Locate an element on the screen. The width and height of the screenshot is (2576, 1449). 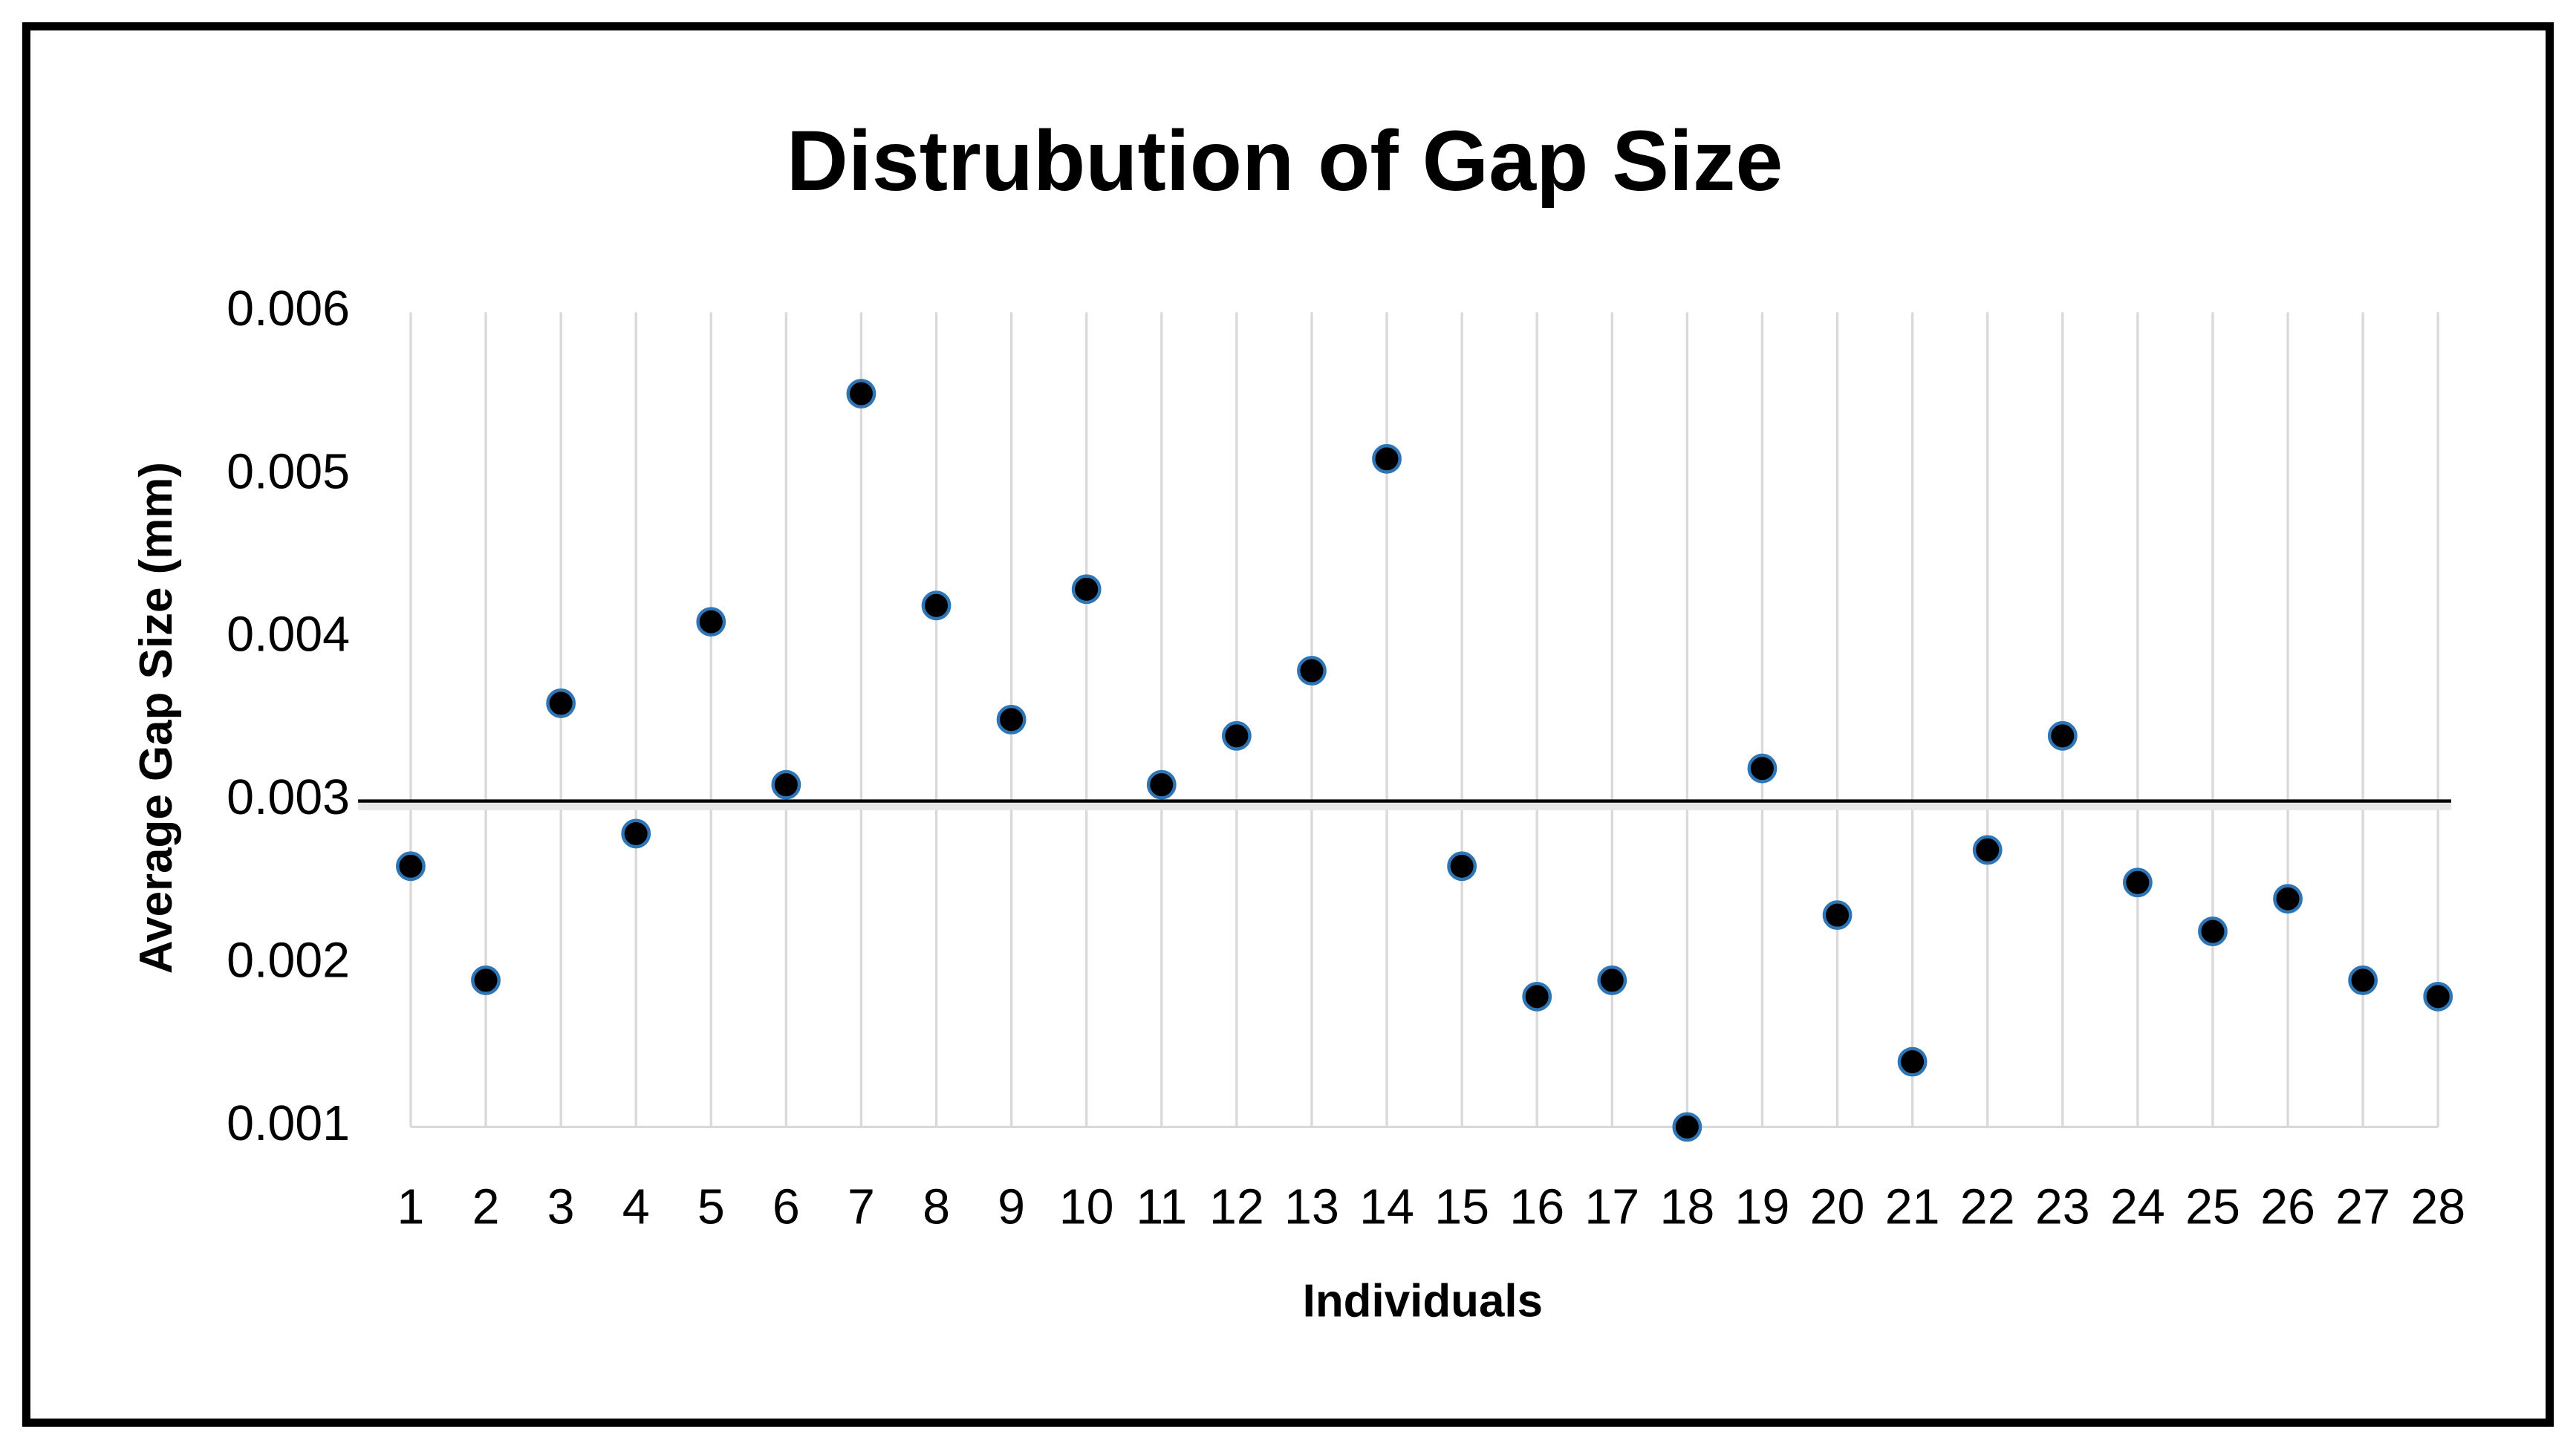
x-tick-label: 18 is located at coordinates (1686, 1207).